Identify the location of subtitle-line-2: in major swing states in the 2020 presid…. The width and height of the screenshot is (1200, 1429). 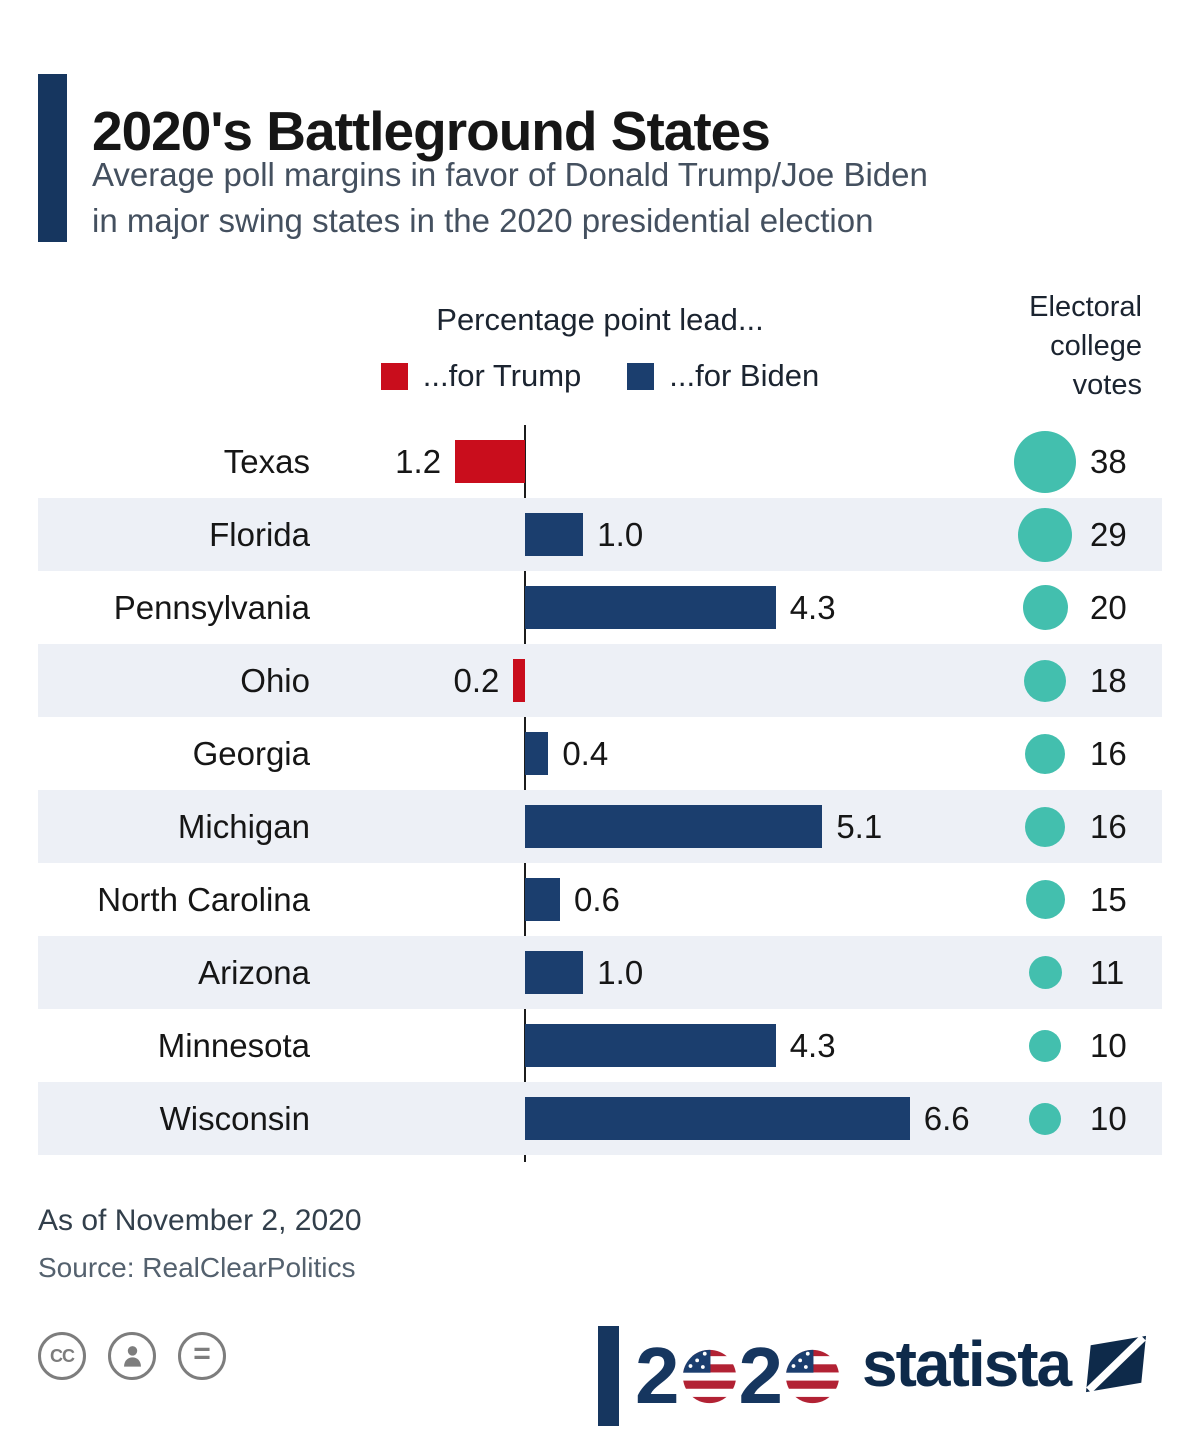
(483, 220).